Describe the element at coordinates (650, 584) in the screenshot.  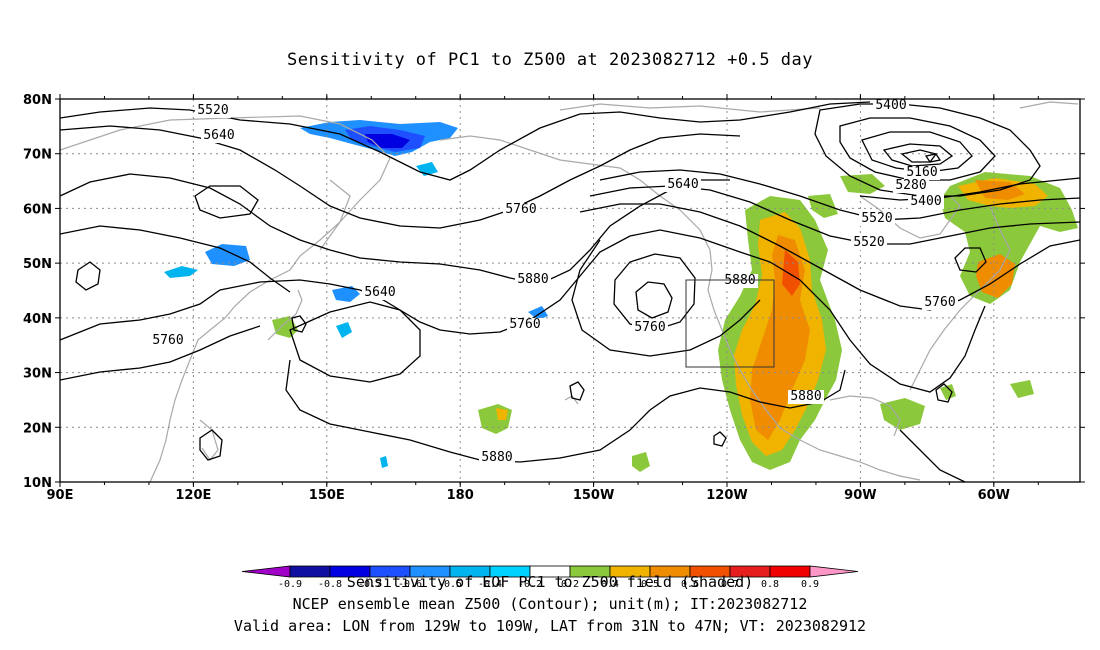
I see `colorbar-tick-label: 0.5` at that location.